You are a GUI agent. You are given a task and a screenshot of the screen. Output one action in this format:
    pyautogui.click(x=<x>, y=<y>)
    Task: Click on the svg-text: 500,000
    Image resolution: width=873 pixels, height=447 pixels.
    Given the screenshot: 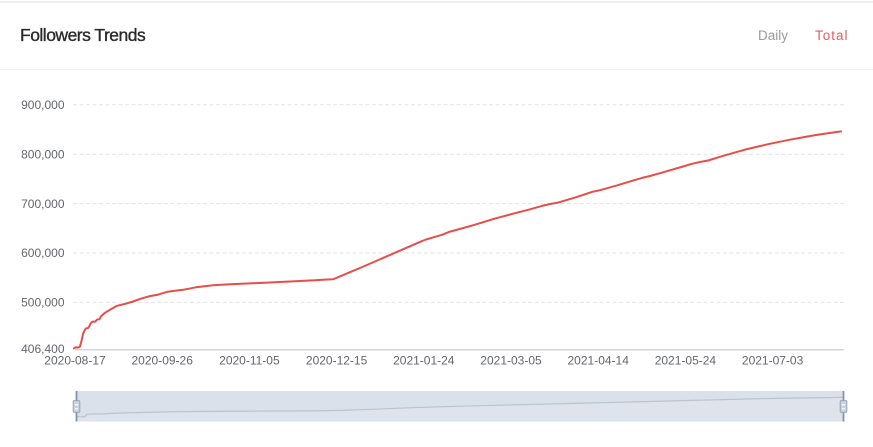 What is the action you would take?
    pyautogui.click(x=43, y=303)
    